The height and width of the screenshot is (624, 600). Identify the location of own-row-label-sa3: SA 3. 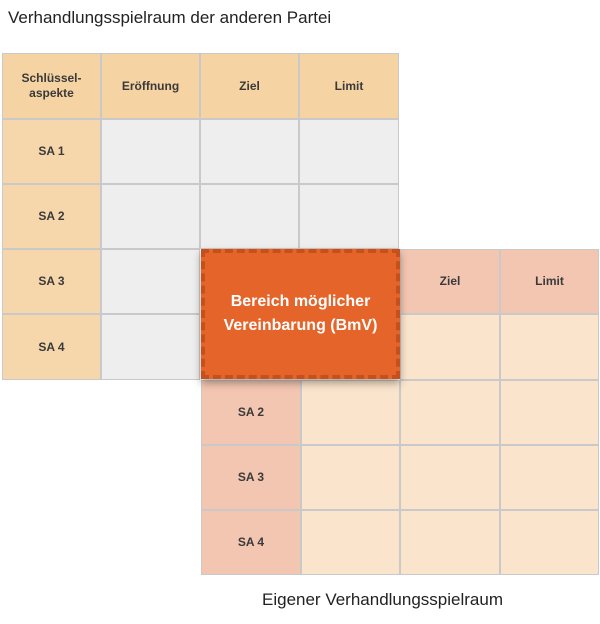
(251, 477).